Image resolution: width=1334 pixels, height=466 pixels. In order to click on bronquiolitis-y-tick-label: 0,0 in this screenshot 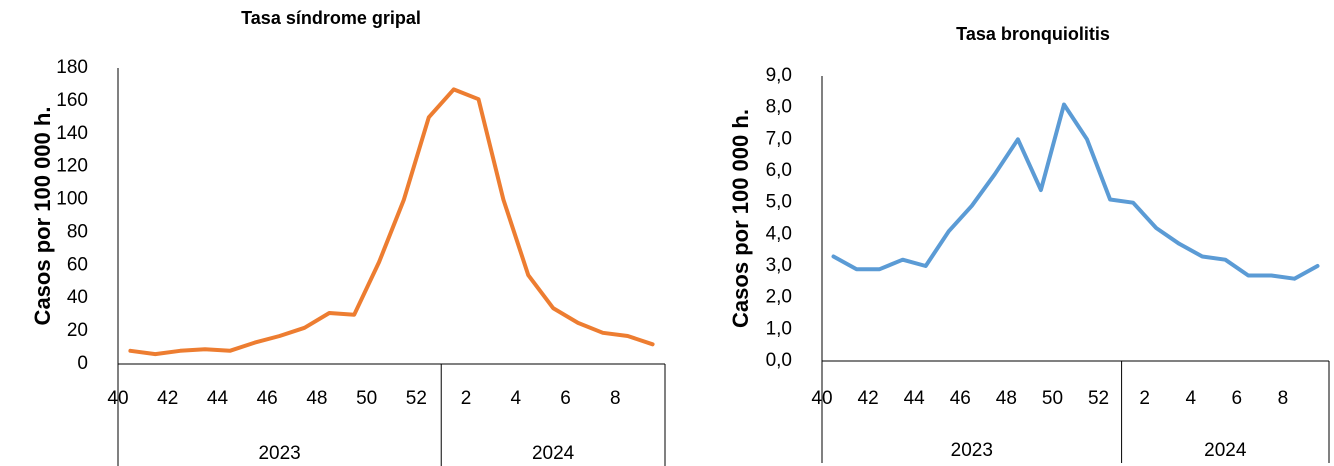, I will do `click(779, 360)`.